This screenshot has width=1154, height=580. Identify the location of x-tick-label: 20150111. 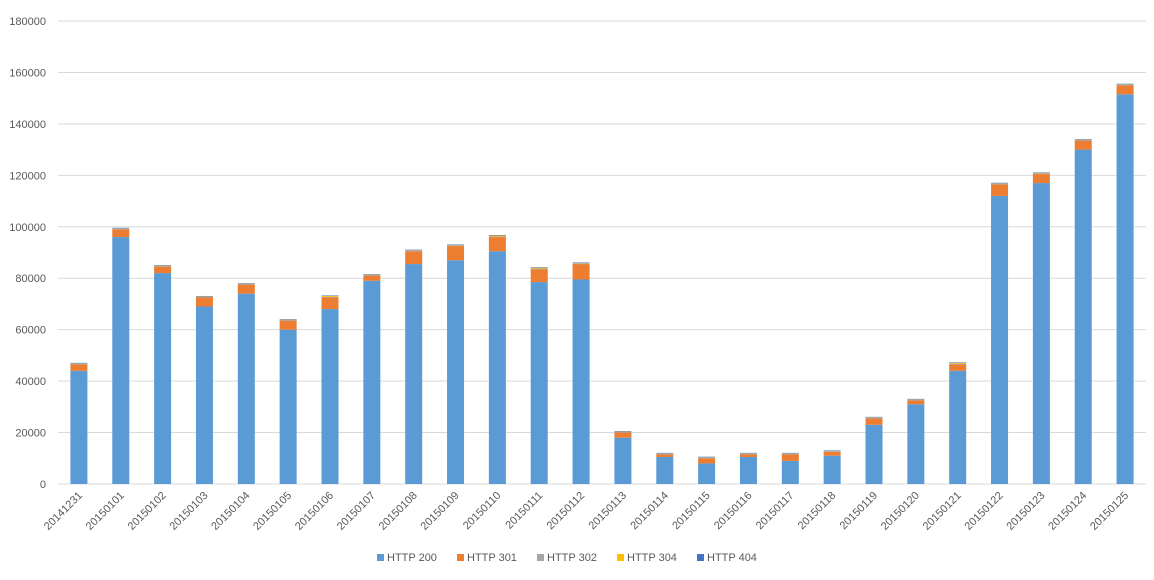
(524, 511).